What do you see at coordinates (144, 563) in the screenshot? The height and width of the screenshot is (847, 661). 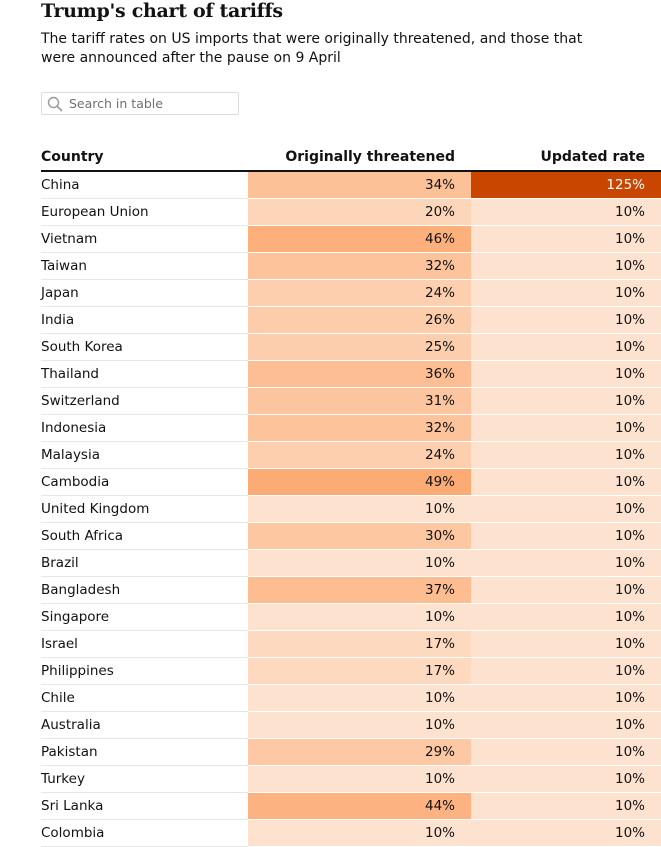 I see `country-cell: Brazil` at bounding box center [144, 563].